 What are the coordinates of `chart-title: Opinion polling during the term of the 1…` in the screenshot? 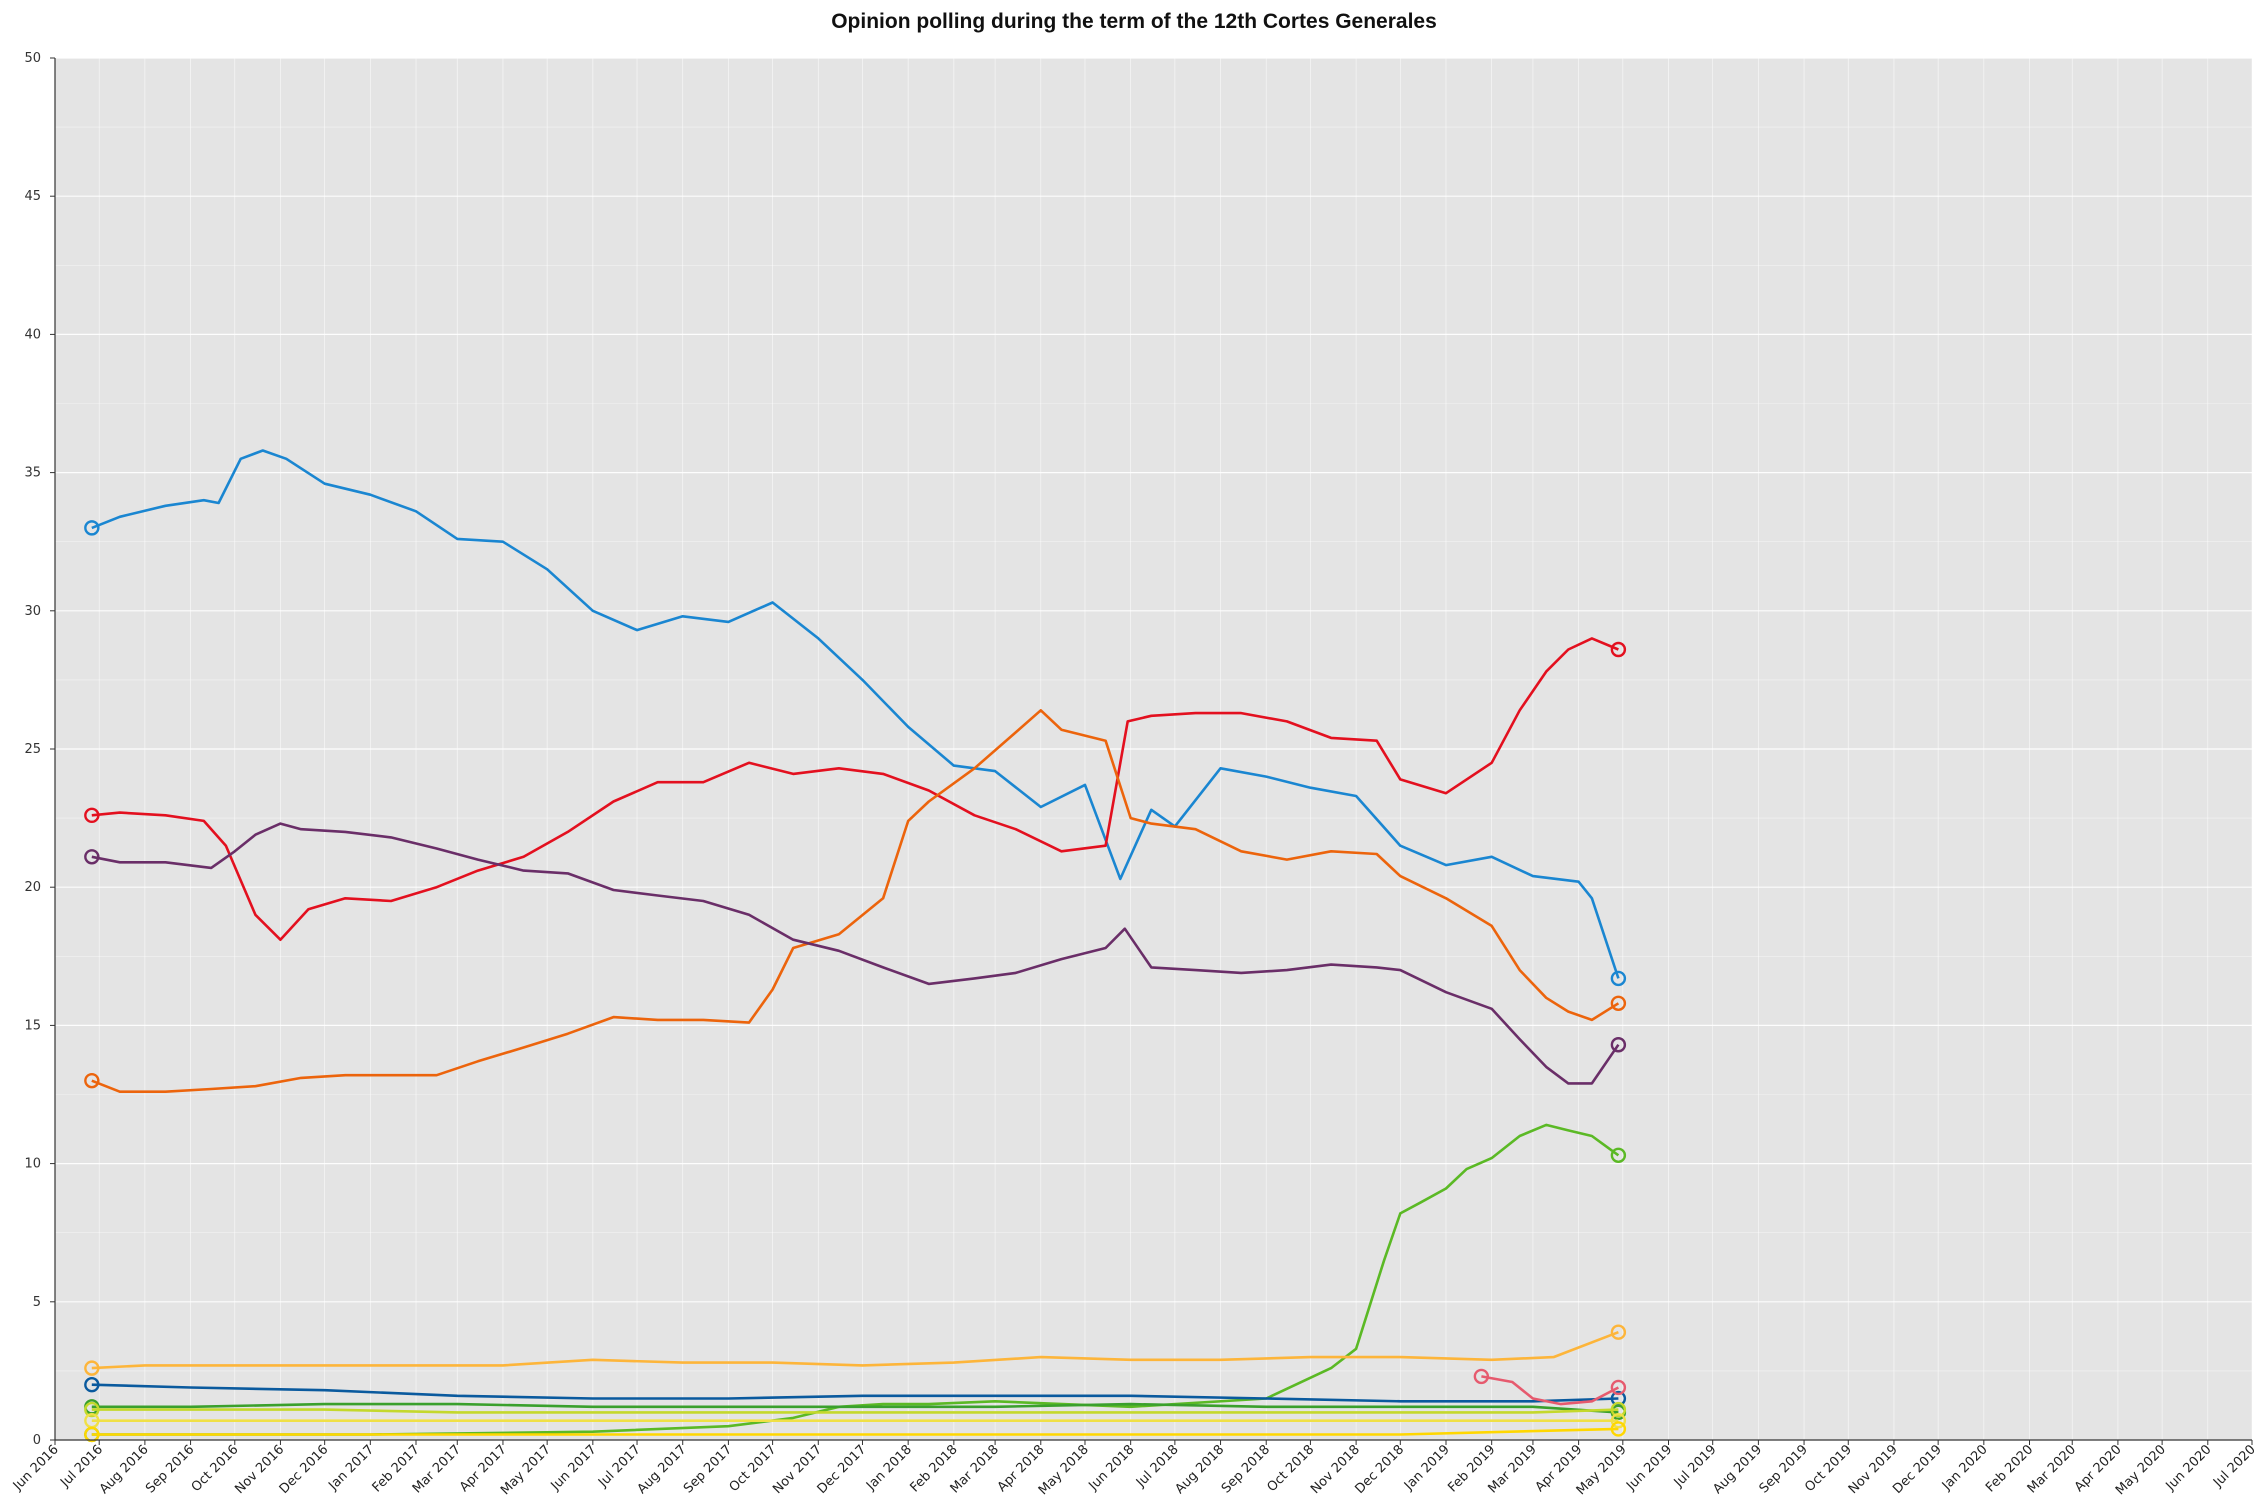 It's located at (1134, 21).